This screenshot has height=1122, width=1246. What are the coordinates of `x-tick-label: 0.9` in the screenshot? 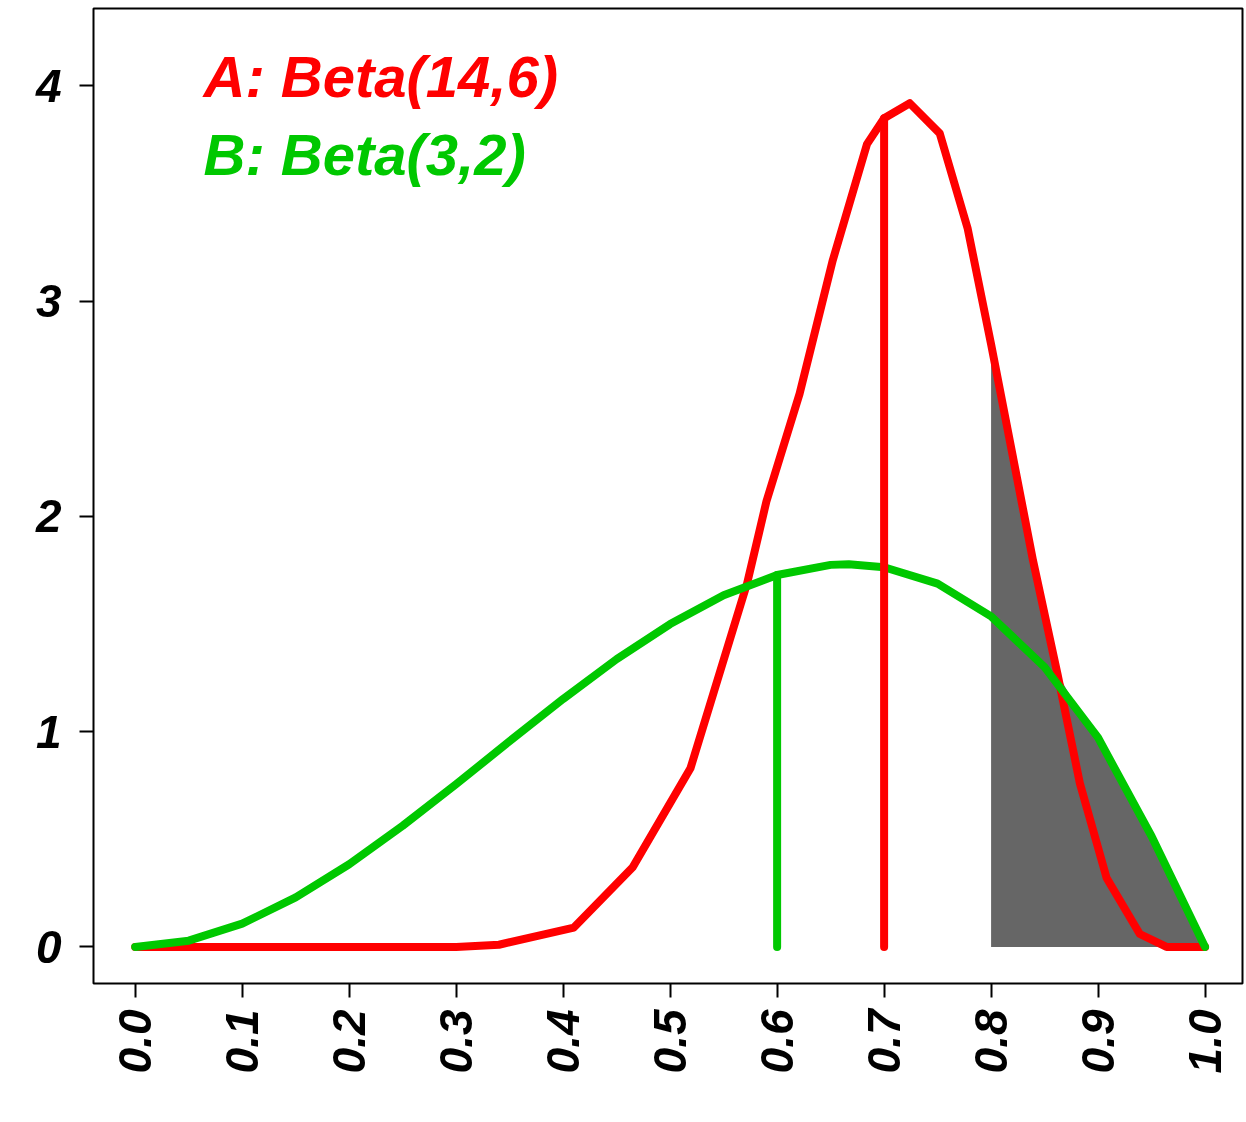 It's located at (1098, 1041).